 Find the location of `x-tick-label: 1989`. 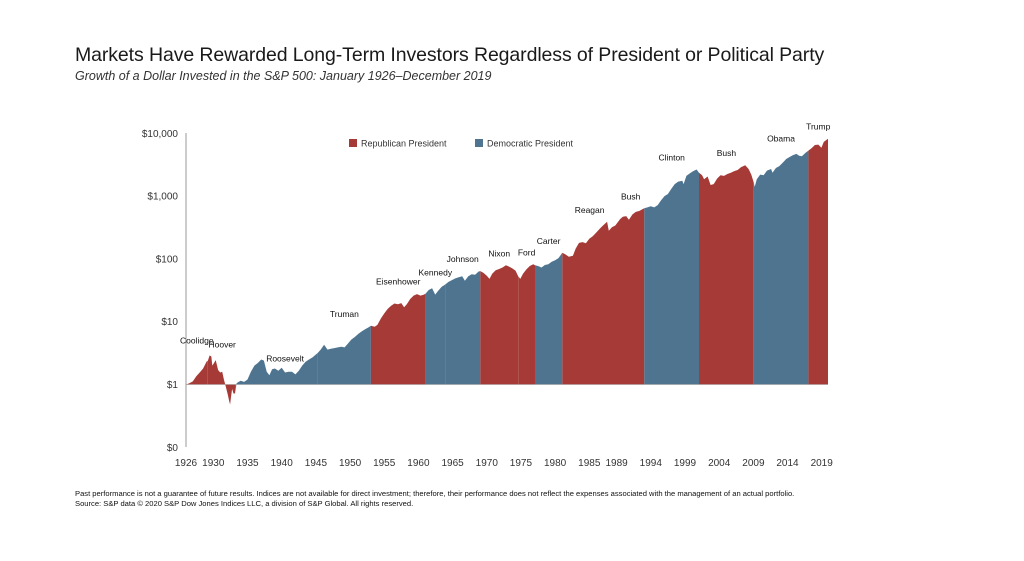

x-tick-label: 1989 is located at coordinates (616, 463).